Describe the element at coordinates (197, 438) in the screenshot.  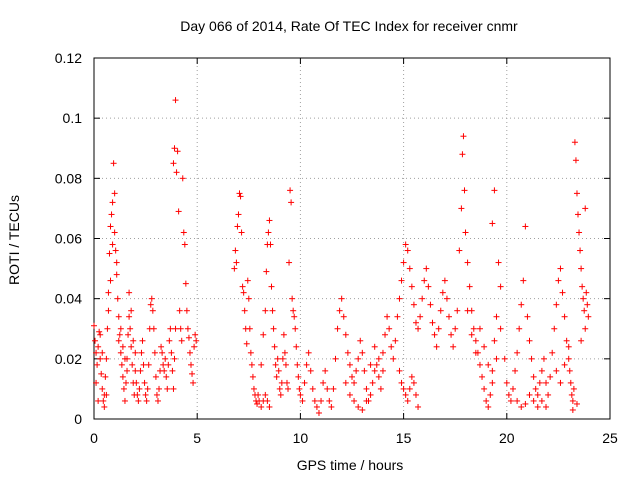
I see `x-tick-label: 5` at that location.